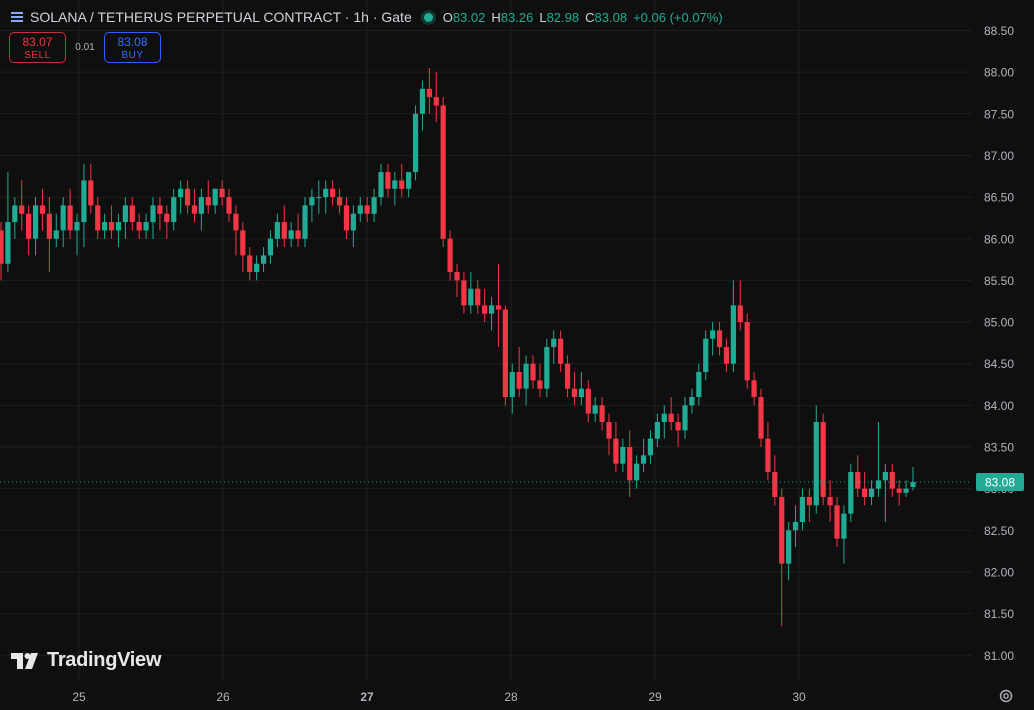 This screenshot has height=710, width=1034. I want to click on ohlc-low-label: L, so click(543, 17).